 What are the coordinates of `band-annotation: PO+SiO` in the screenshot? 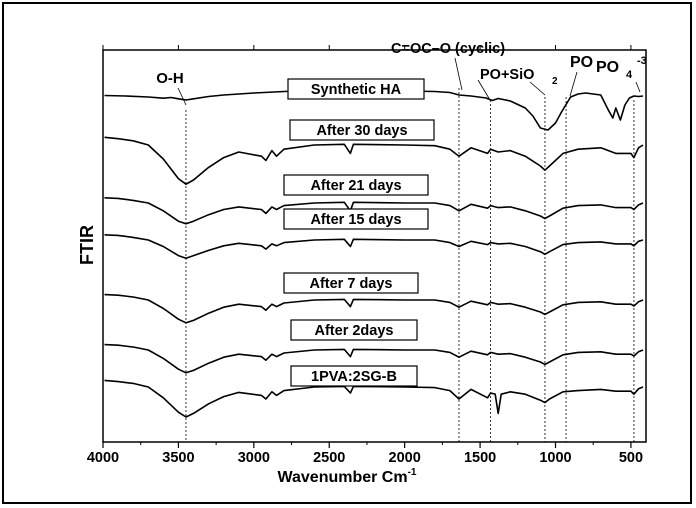 It's located at (507, 75).